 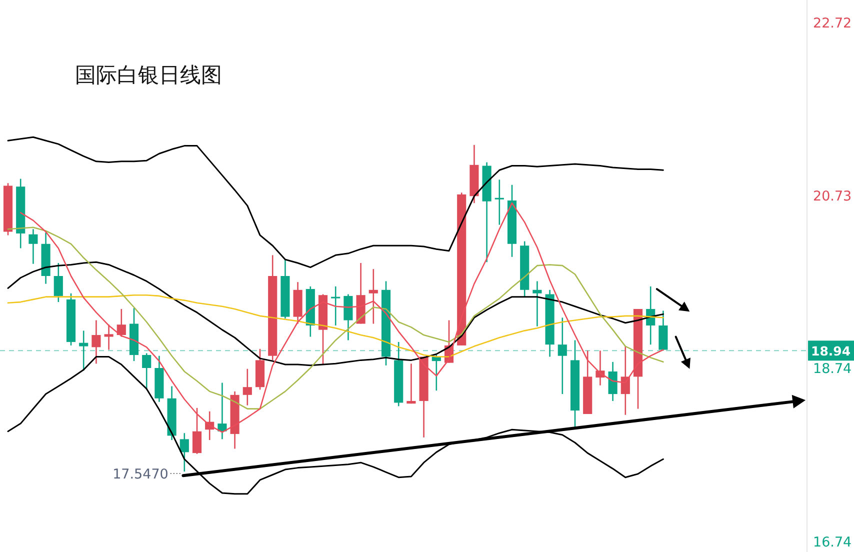 I want to click on y-tick-label: 20.73, so click(x=832, y=196).